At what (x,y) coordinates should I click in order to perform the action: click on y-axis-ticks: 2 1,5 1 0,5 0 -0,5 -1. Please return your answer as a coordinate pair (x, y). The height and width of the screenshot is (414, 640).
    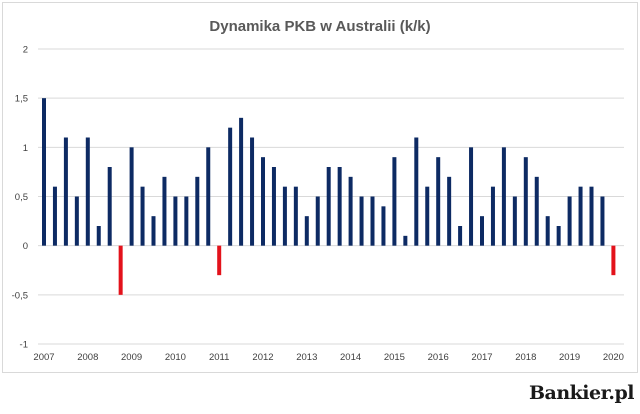
    Looking at the image, I should click on (20, 198).